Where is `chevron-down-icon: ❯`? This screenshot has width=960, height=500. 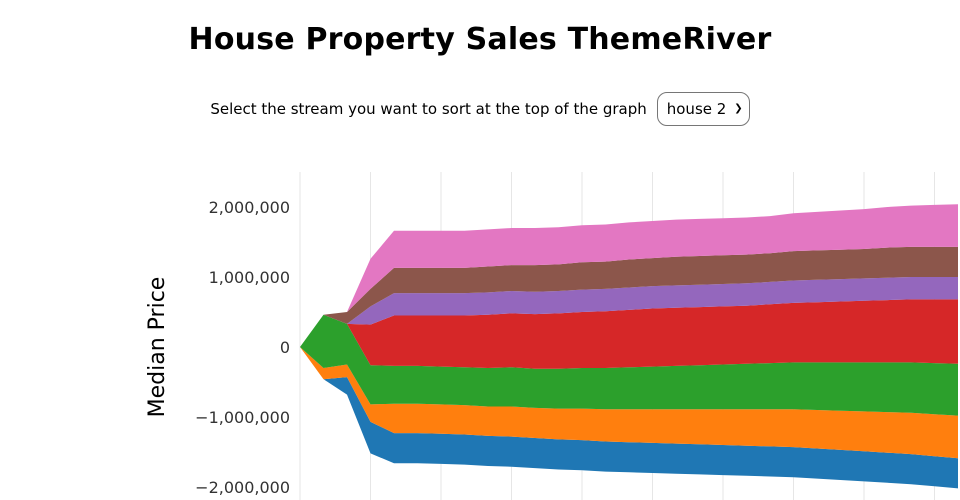 chevron-down-icon: ❯ is located at coordinates (738, 108).